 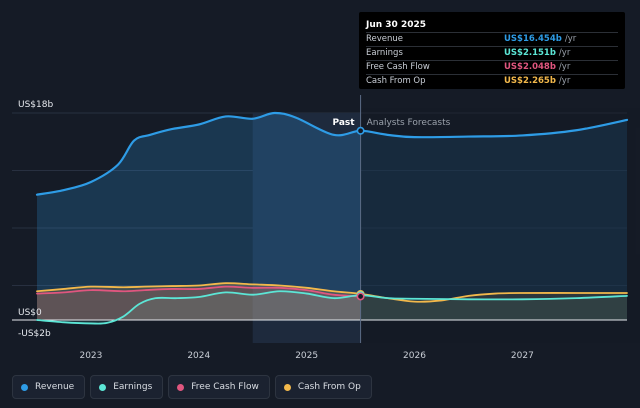 What do you see at coordinates (492, 67) in the screenshot?
I see `tooltip-row-free-cash-flow: Free Cash Flow US$2.048b /yr` at bounding box center [492, 67].